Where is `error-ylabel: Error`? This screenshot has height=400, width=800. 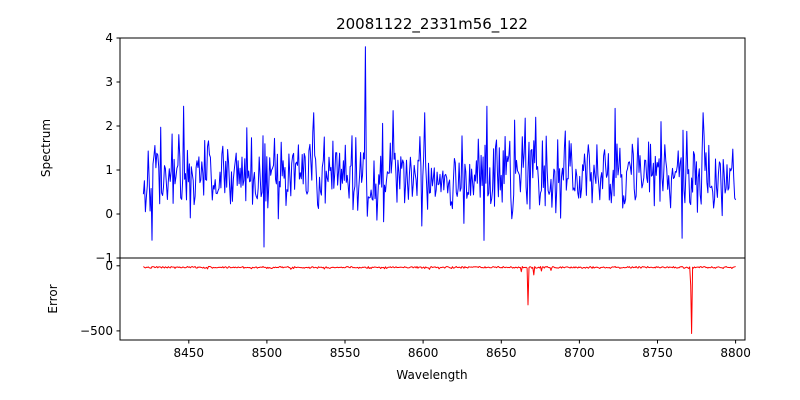
error-ylabel: Error is located at coordinates (53, 298).